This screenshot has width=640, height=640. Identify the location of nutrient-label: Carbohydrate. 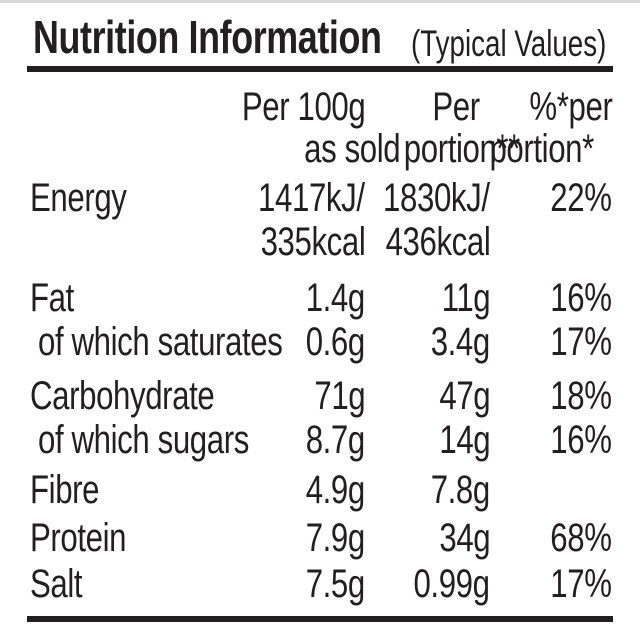
(122, 396).